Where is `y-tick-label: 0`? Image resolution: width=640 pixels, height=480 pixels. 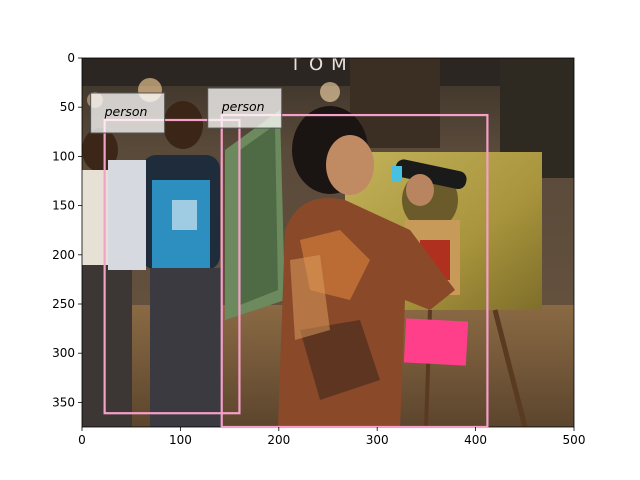 y-tick-label: 0 is located at coordinates (71, 58).